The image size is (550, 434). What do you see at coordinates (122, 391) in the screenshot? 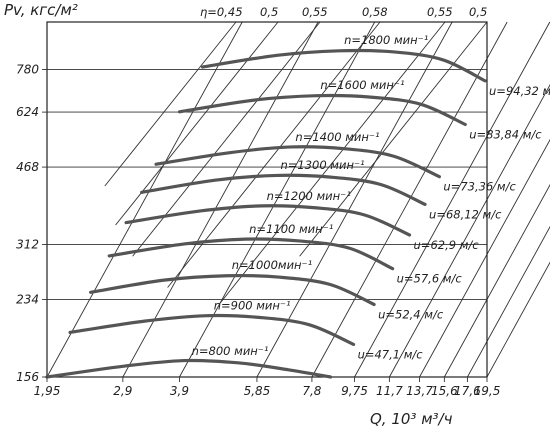
I see `x-tick-label: 2,9` at bounding box center [122, 391].